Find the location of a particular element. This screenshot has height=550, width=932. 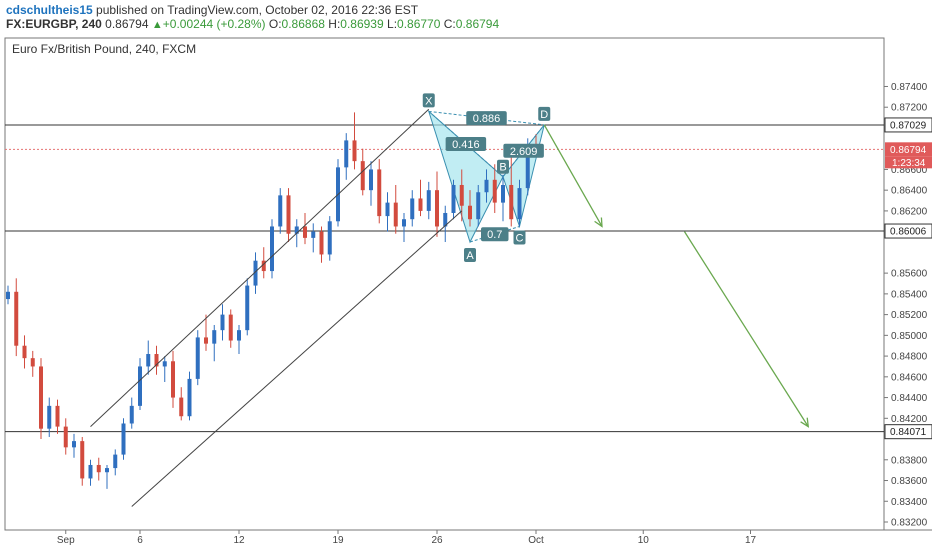

low-label: L: is located at coordinates (392, 24).